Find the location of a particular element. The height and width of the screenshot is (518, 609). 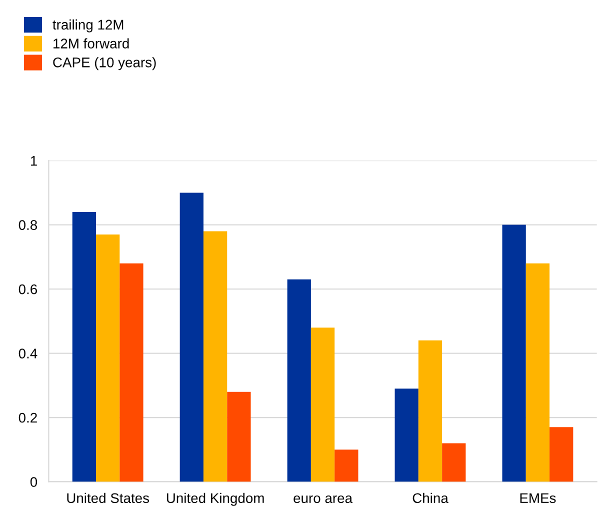

y-tick-label: 0 is located at coordinates (34, 482).